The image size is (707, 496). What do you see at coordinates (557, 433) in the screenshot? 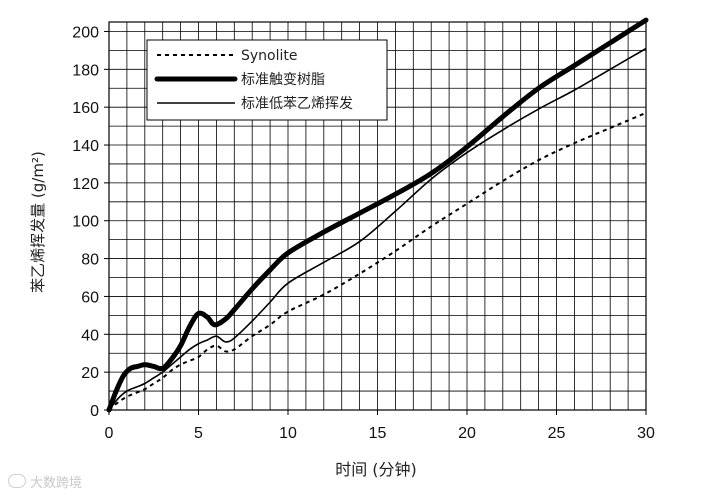
I see `x-tick-label: 25` at bounding box center [557, 433].